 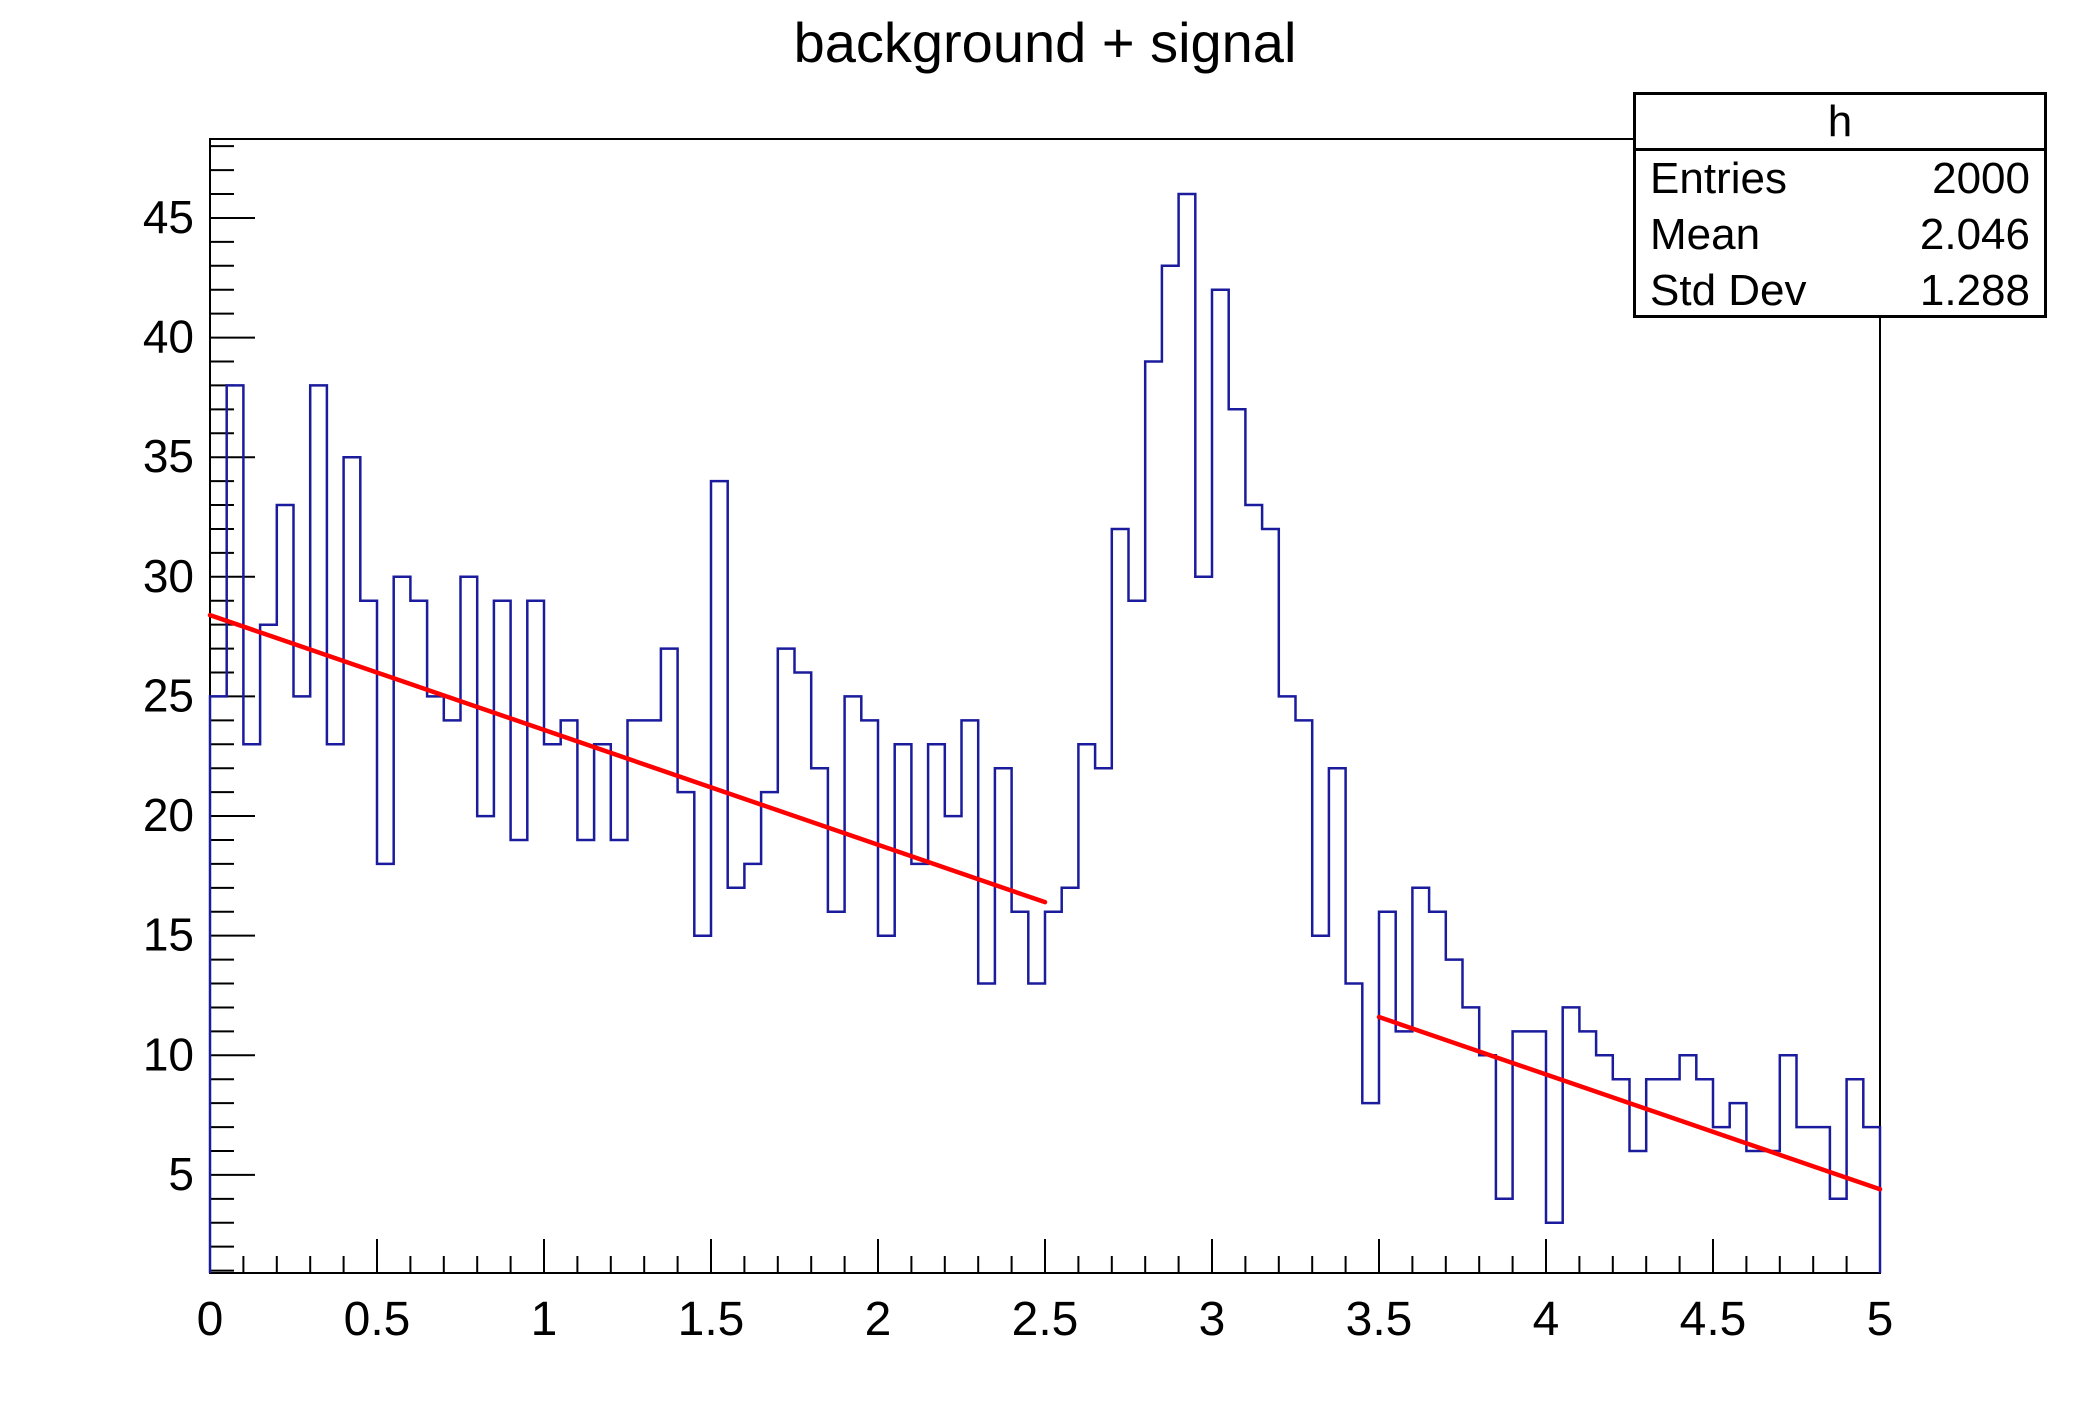 What do you see at coordinates (168, 935) in the screenshot?
I see `y-axis-label: 15` at bounding box center [168, 935].